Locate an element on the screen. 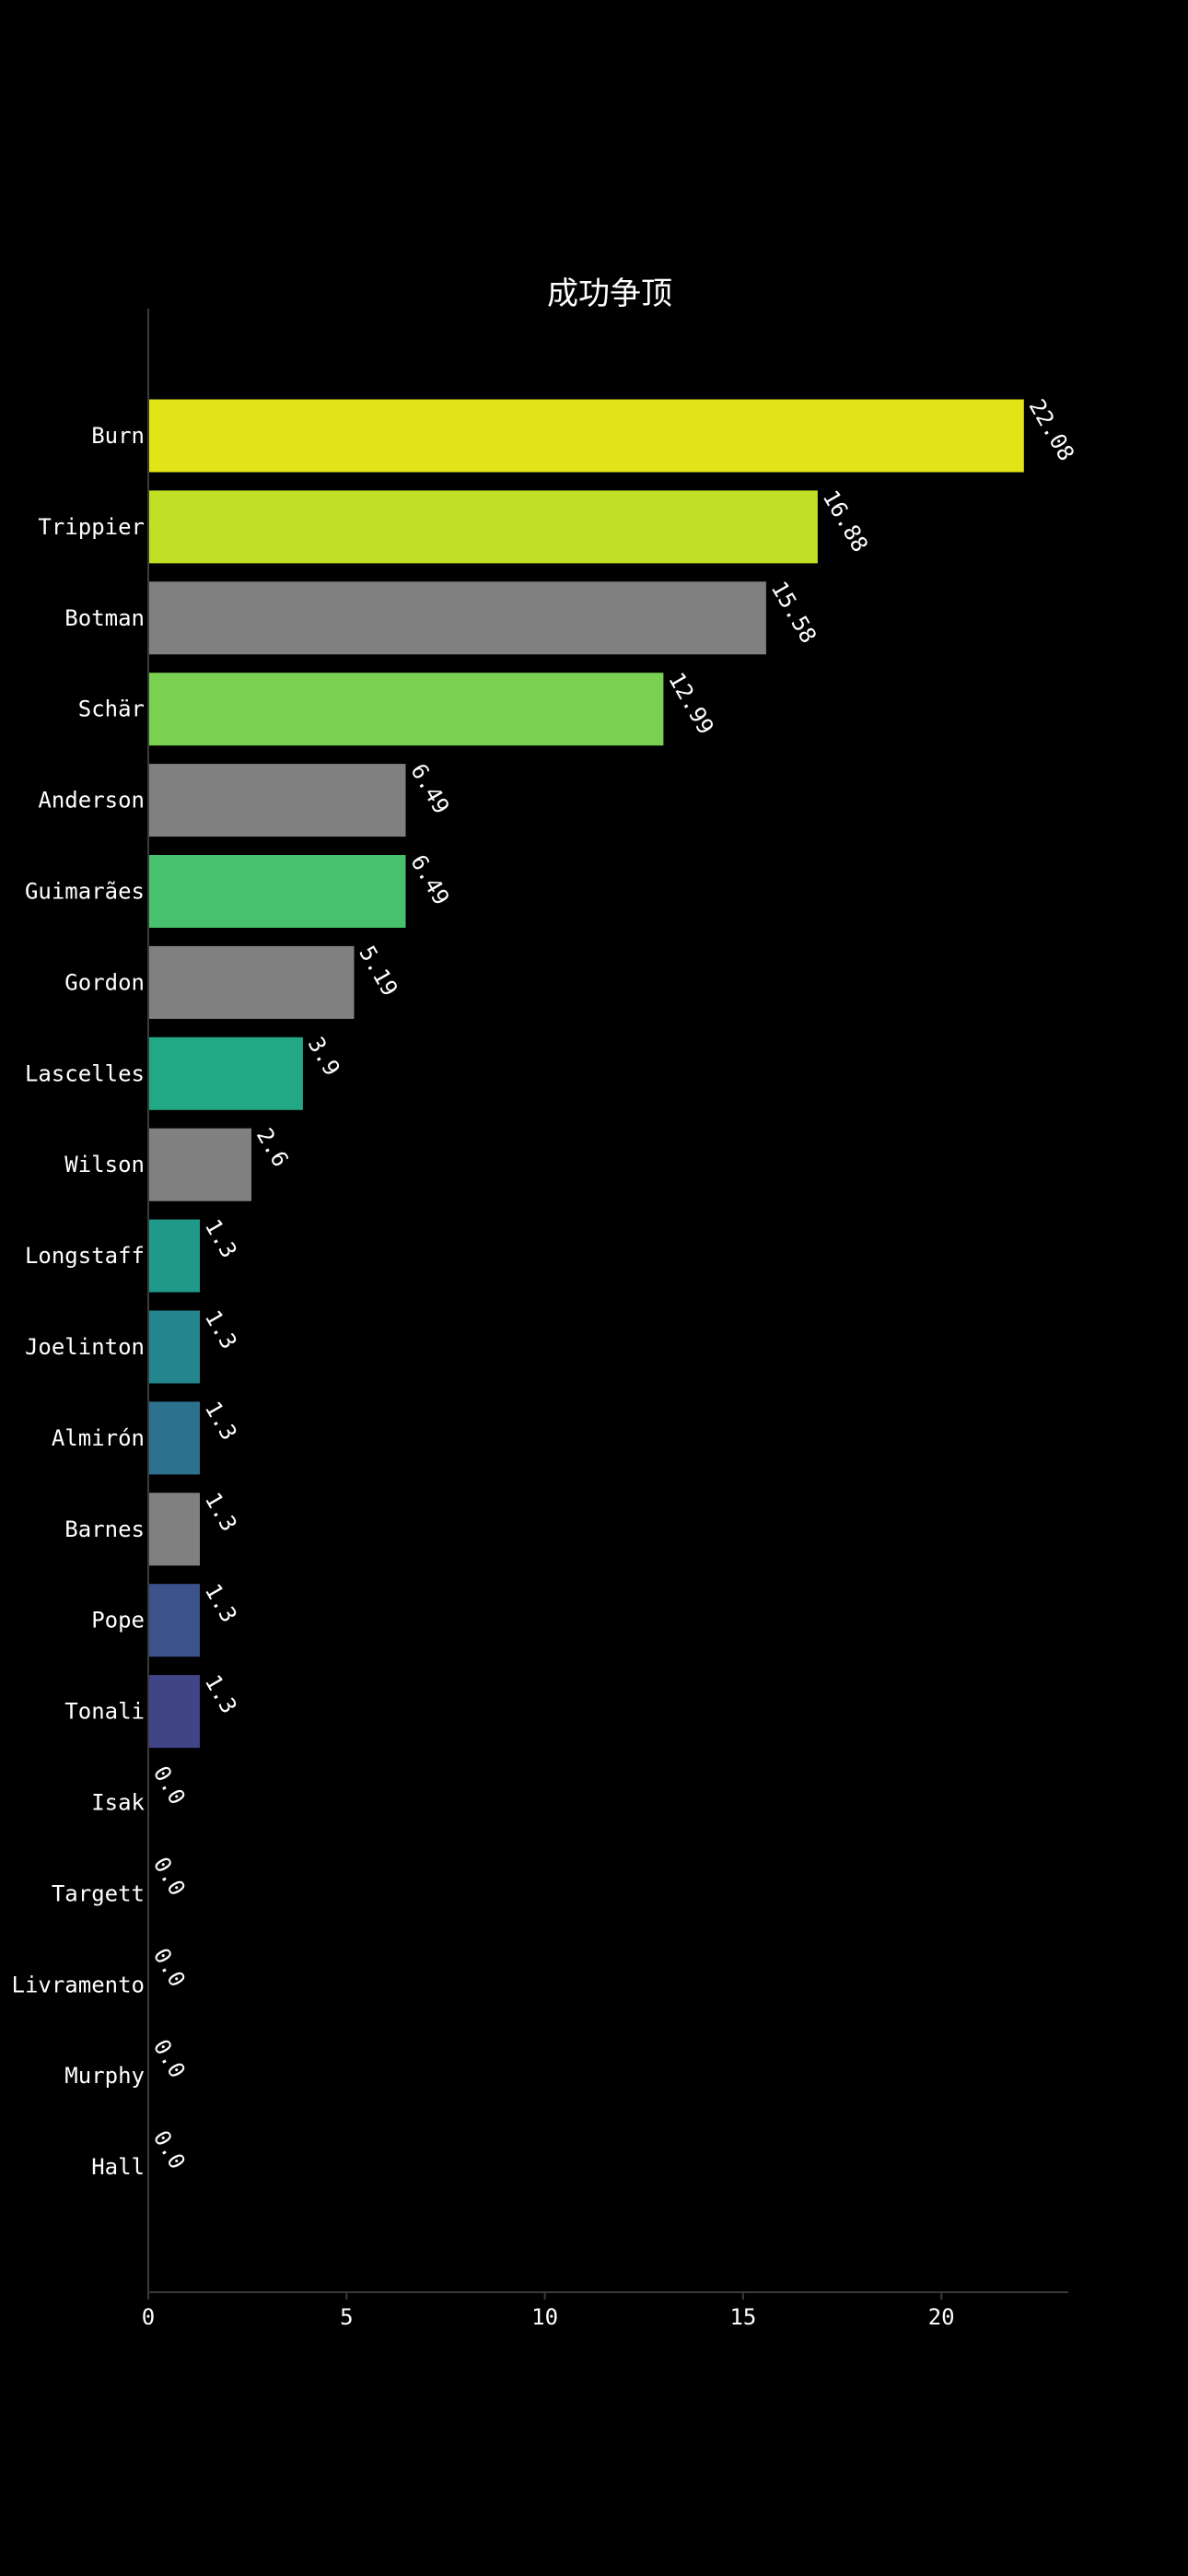 Image resolution: width=1188 pixels, height=2576 pixels. value-label-longstaff: 1.3 is located at coordinates (221, 1239).